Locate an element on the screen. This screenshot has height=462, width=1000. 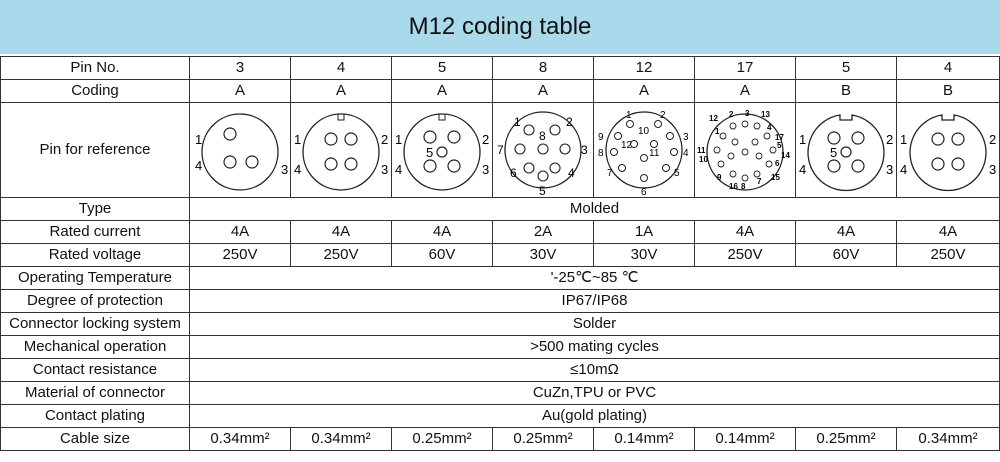
cell-degree-of-protection: IP67/IP68 is located at coordinates (594, 301).